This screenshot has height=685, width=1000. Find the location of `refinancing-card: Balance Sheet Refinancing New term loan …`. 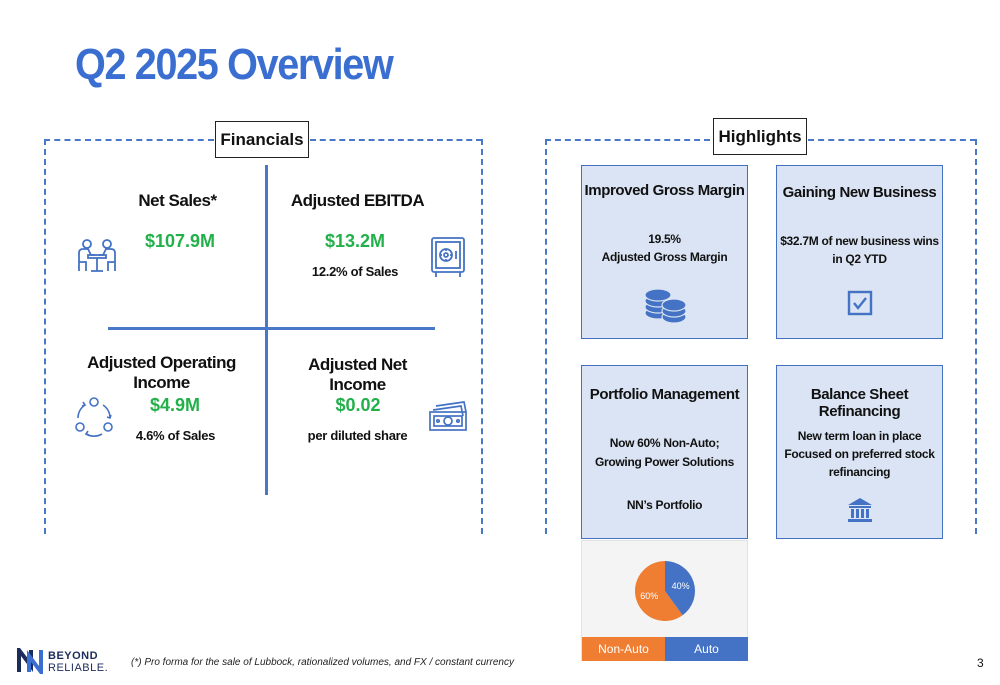

refinancing-card: Balance Sheet Refinancing New term loan … is located at coordinates (859, 452).